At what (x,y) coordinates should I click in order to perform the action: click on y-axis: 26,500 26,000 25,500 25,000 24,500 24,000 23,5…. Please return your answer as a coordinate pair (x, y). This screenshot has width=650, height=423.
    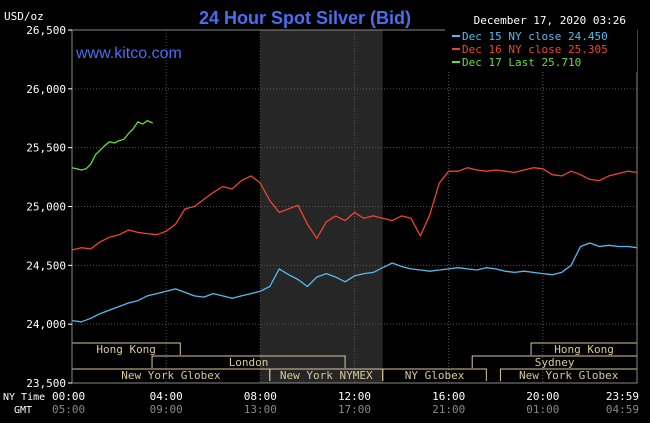
    Looking at the image, I should click on (49, 207).